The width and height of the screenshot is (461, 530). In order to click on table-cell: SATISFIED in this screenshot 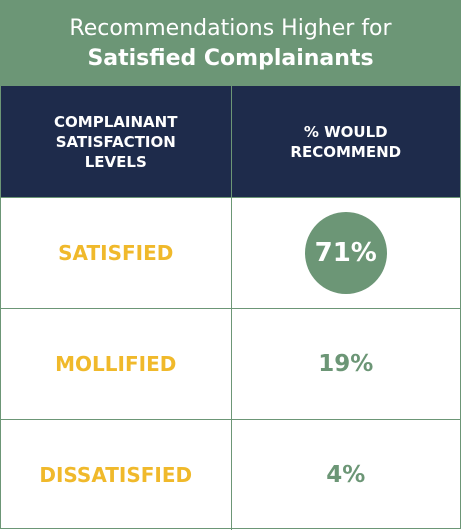, I will do `click(116, 253)`.